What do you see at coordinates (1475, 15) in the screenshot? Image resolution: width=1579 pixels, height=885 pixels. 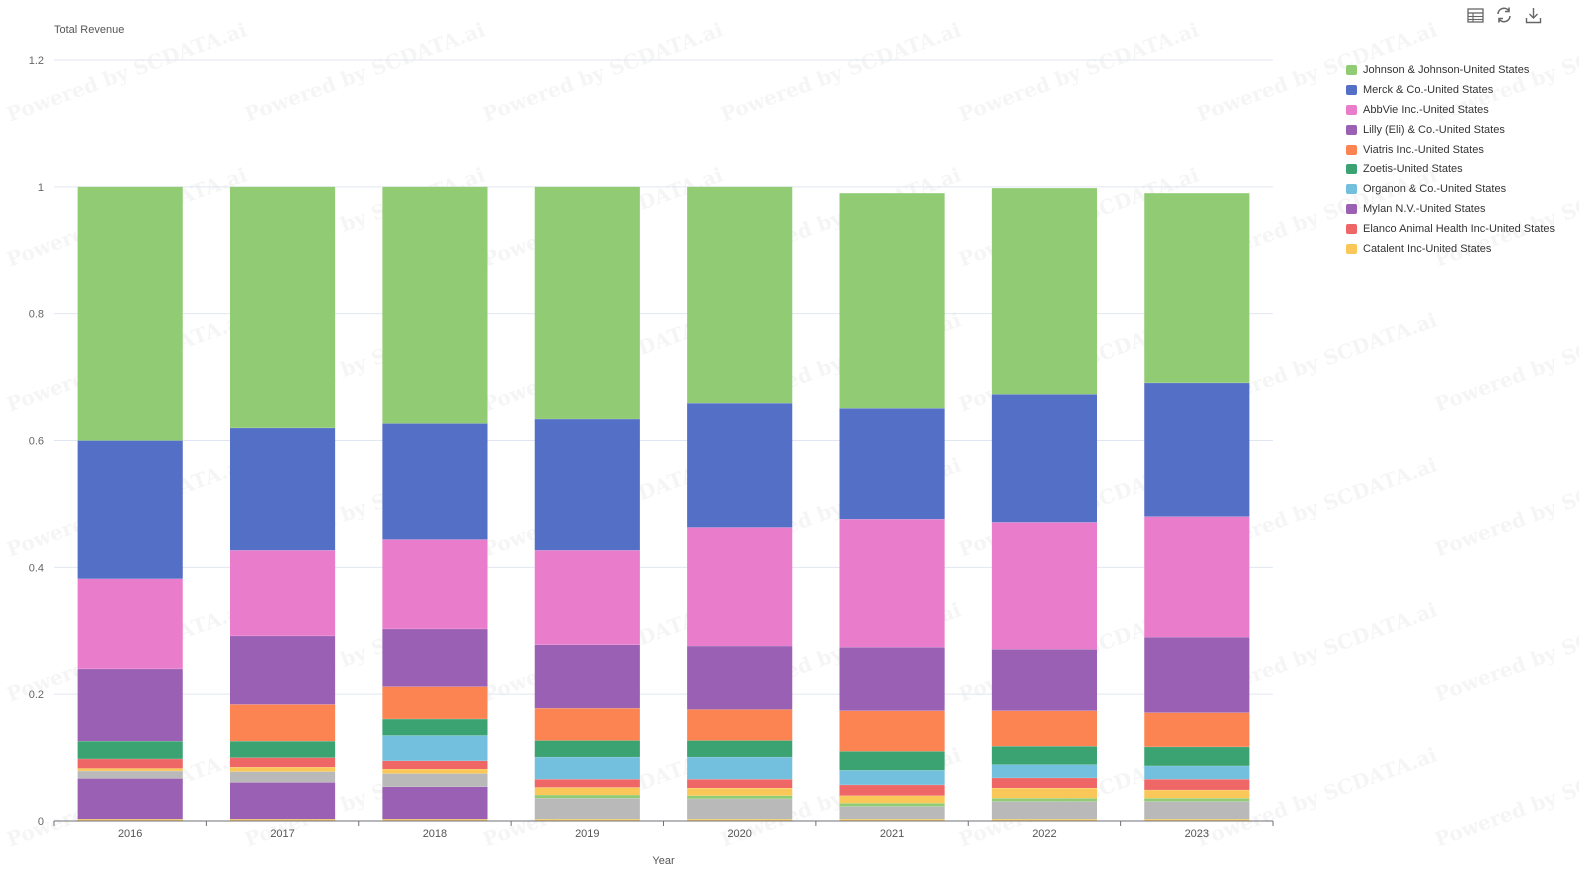 I see `table-icon` at bounding box center [1475, 15].